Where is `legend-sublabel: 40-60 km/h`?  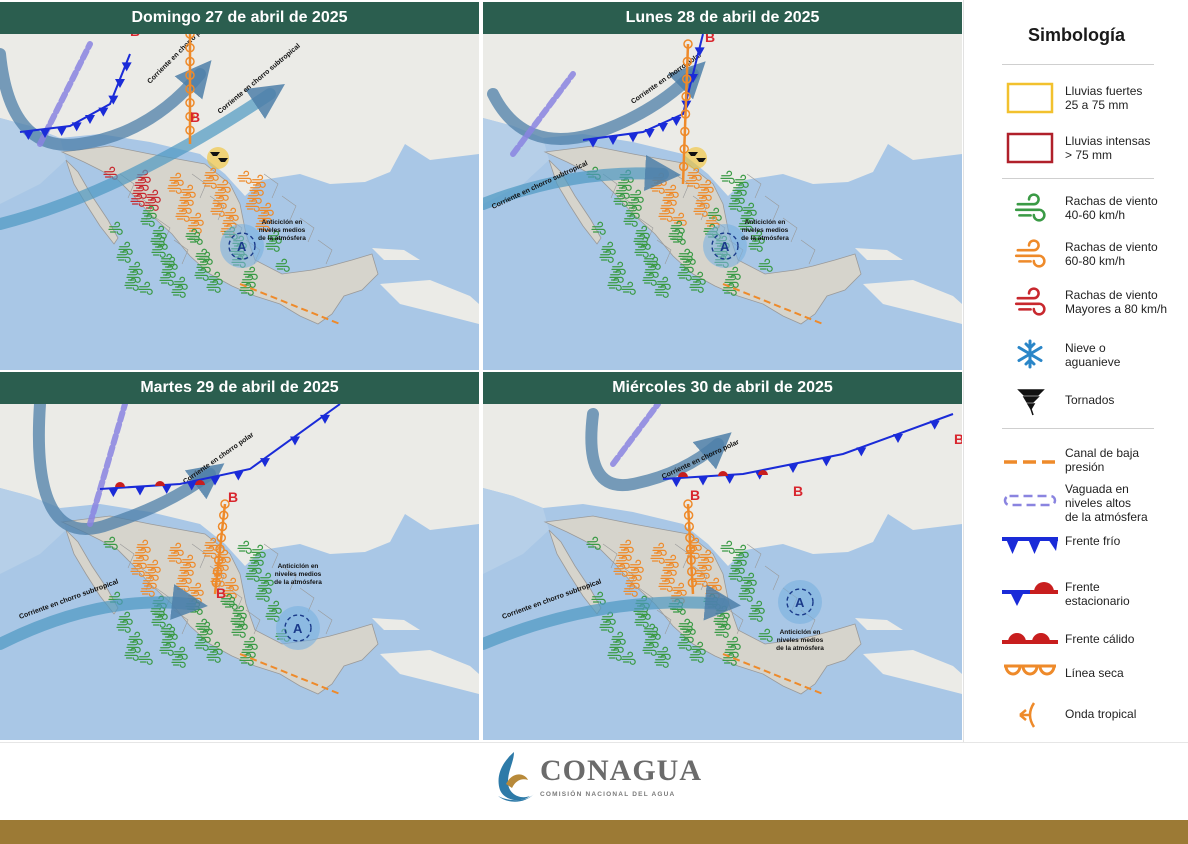 legend-sublabel: 40-60 km/h is located at coordinates (1095, 215).